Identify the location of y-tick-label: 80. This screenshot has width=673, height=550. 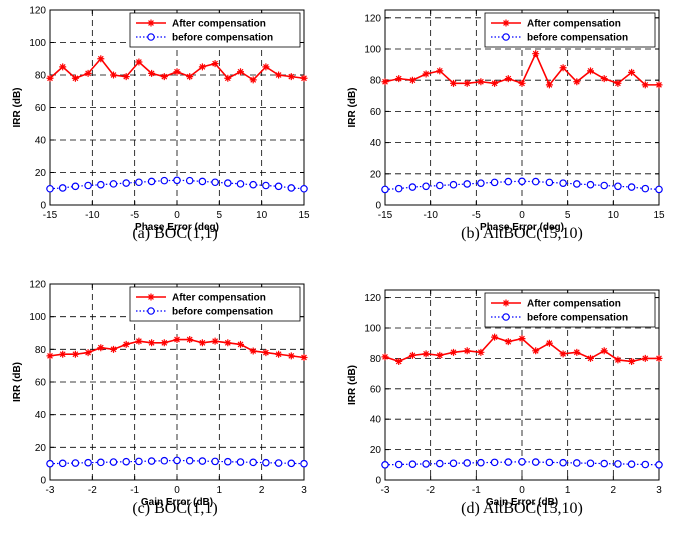
(376, 81).